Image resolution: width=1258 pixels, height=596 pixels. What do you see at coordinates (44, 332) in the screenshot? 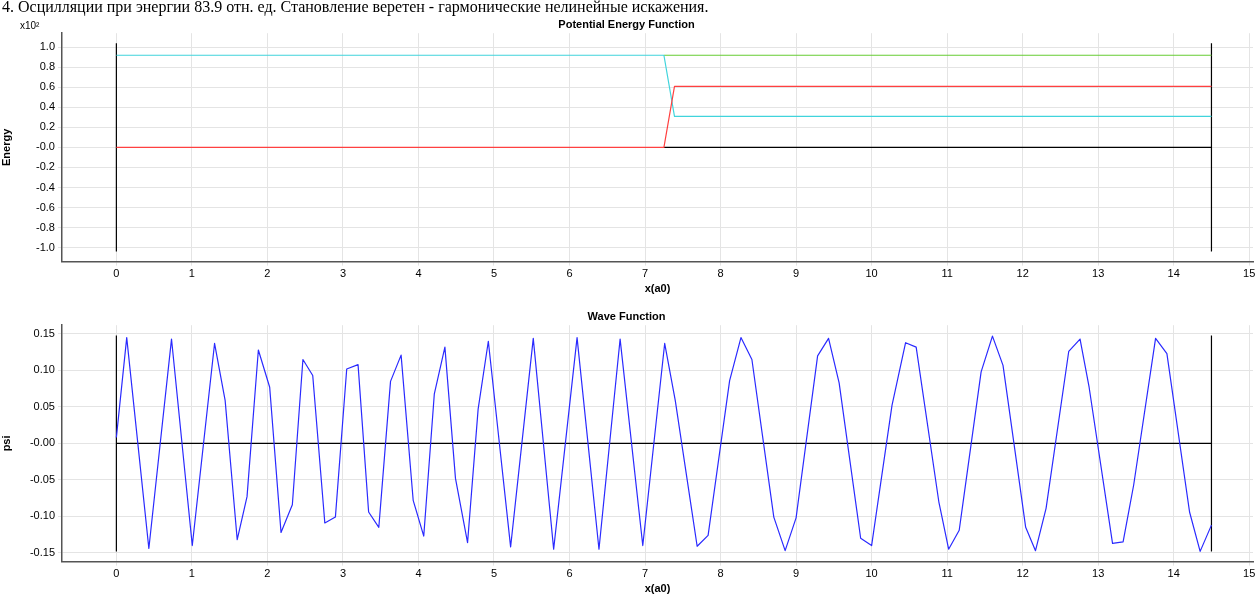
I see `y-tick-label: 0.15` at bounding box center [44, 332].